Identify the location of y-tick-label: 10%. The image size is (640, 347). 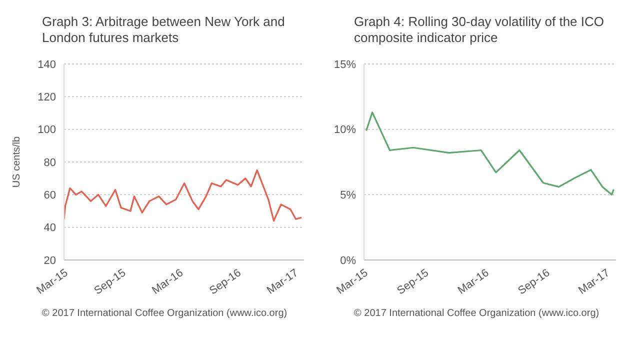
(345, 130).